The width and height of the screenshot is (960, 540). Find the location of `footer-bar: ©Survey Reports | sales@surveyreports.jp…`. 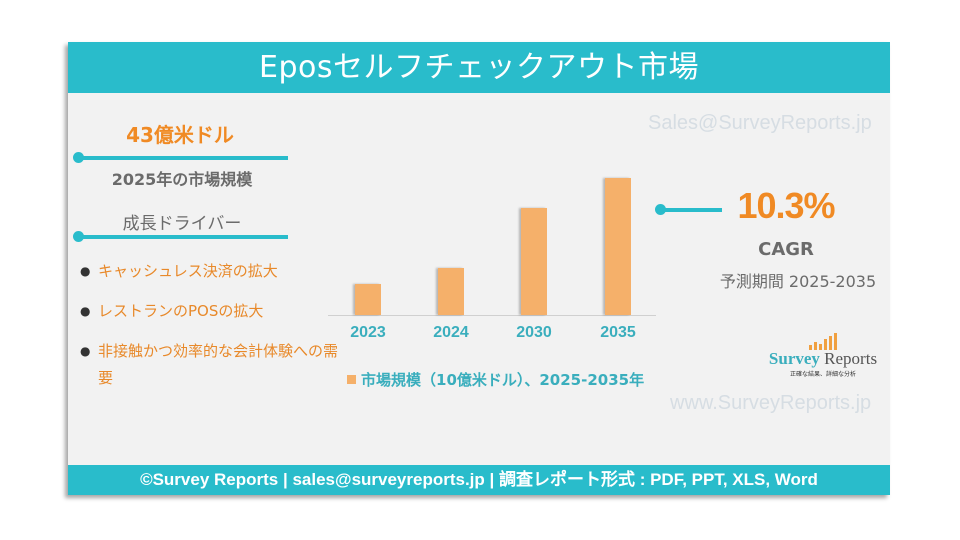

footer-bar: ©Survey Reports | sales@surveyreports.jp… is located at coordinates (479, 480).